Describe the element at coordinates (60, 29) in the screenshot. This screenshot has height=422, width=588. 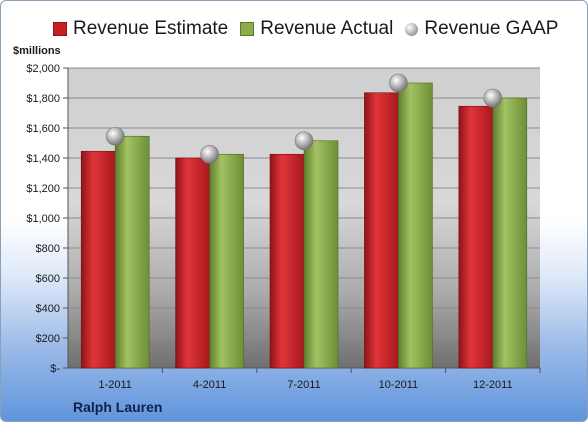
I see `legend-swatch-estimate` at that location.